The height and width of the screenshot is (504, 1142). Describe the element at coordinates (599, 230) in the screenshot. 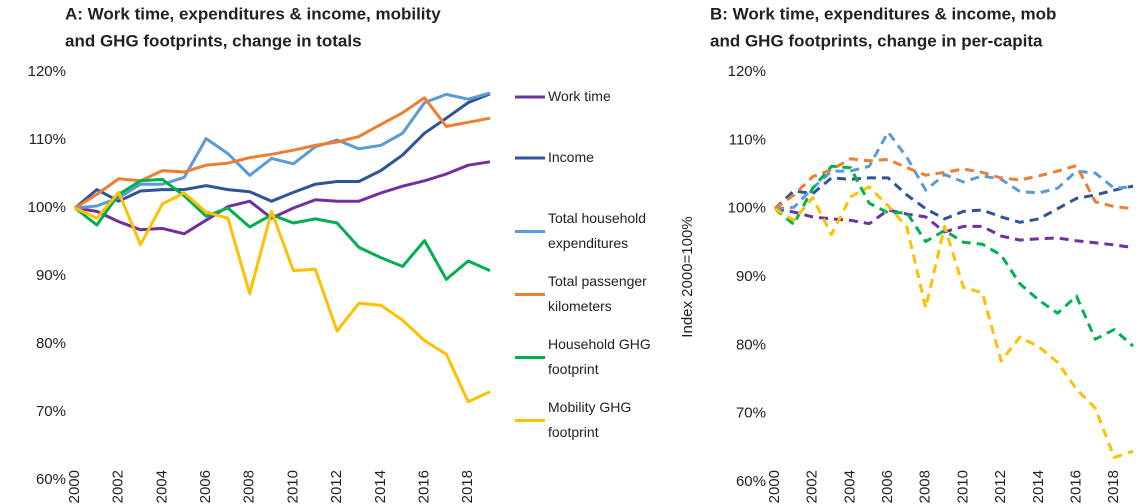

I see `legend-label: Total household expenditures` at that location.